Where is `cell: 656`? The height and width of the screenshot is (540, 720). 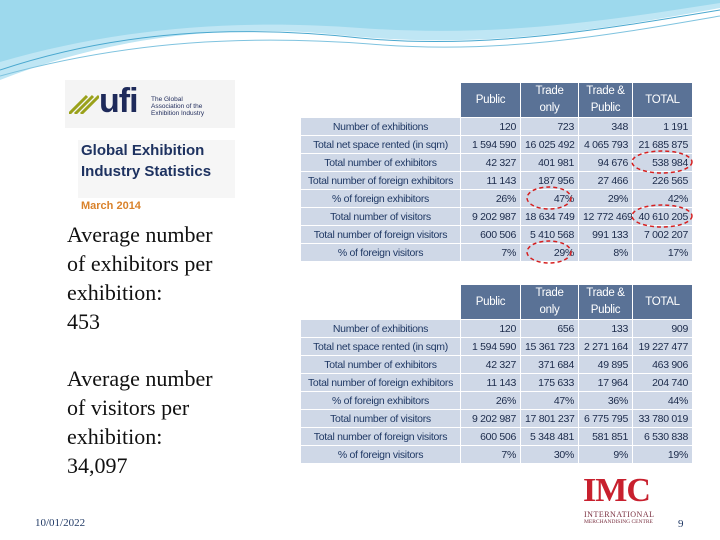 cell: 656 is located at coordinates (549, 328).